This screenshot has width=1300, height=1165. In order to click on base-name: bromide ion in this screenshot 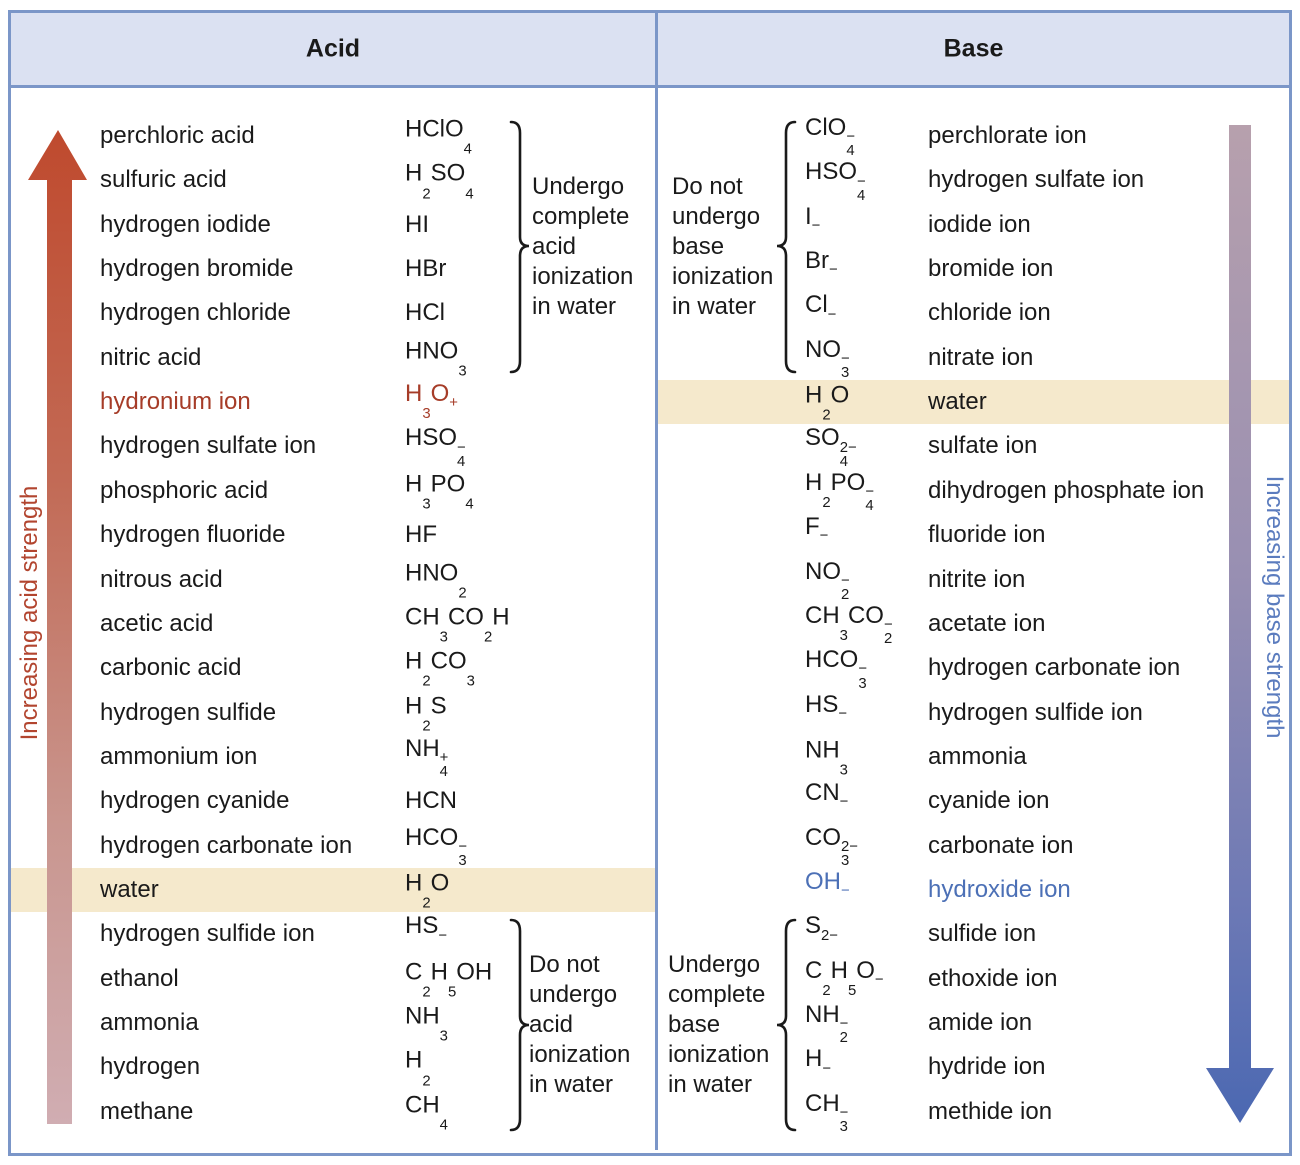, I will do `click(991, 269)`.